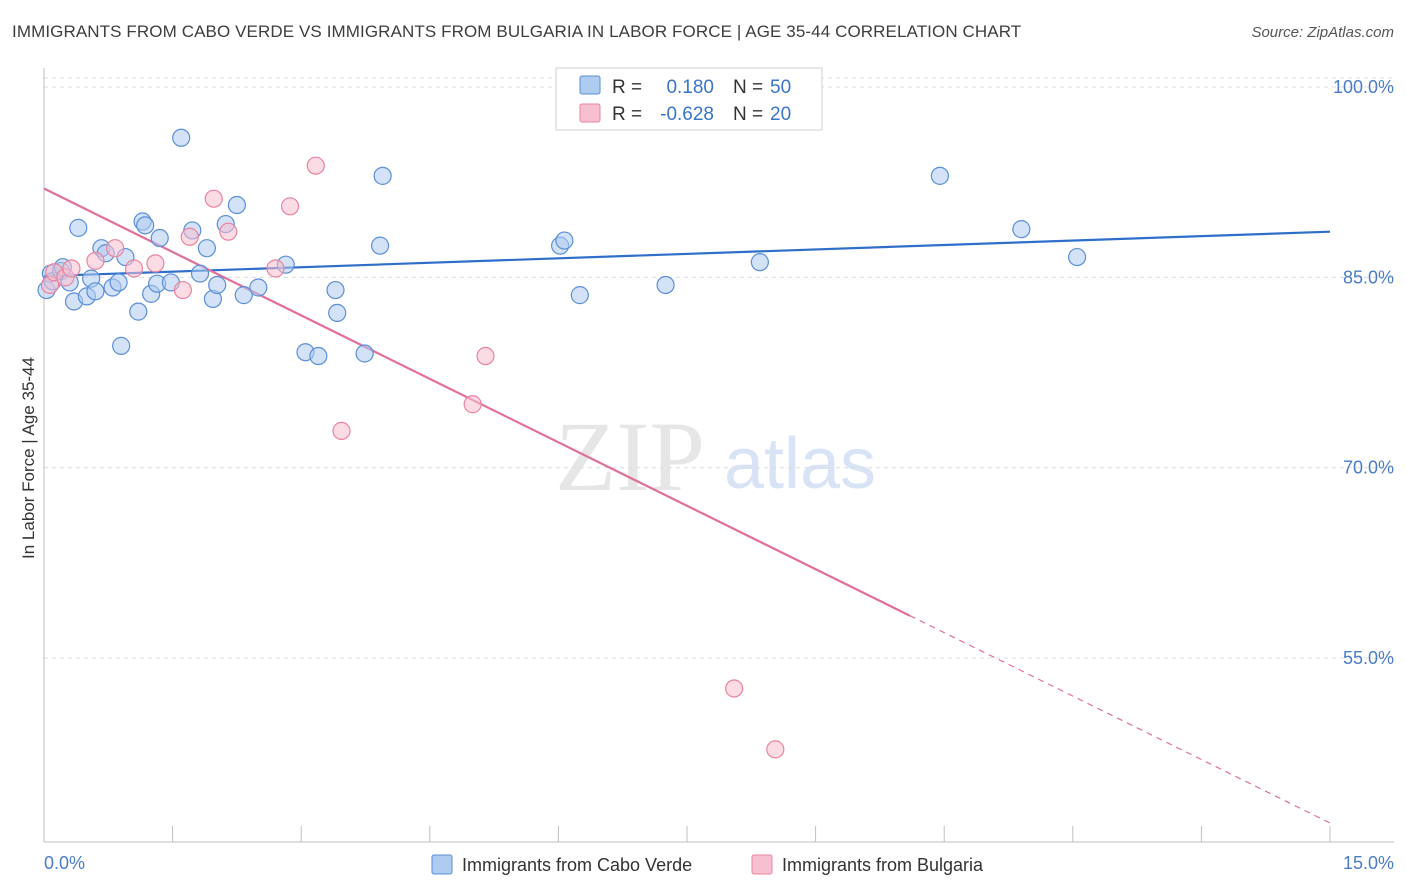 This screenshot has width=1406, height=892. I want to click on y-tick-label: 70.0%, so click(1368, 468).